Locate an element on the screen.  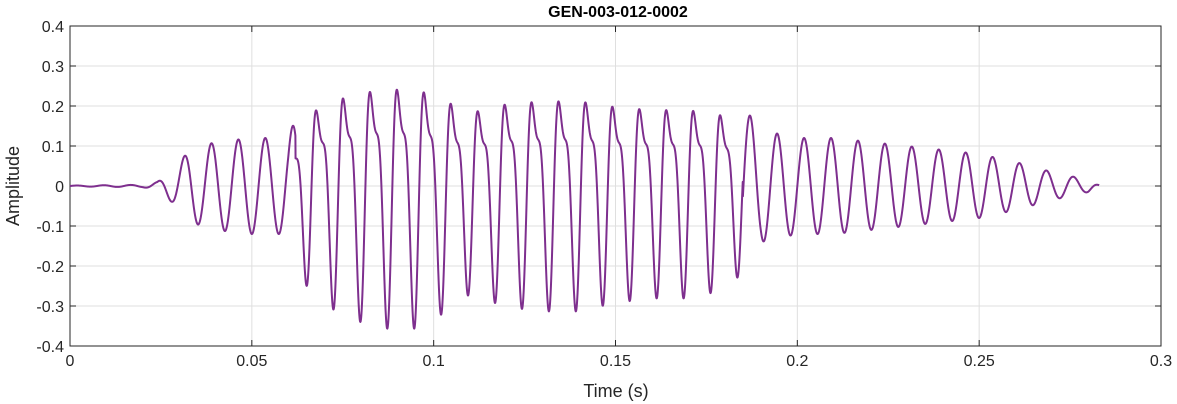
x-tick-label: 0.1 is located at coordinates (434, 361).